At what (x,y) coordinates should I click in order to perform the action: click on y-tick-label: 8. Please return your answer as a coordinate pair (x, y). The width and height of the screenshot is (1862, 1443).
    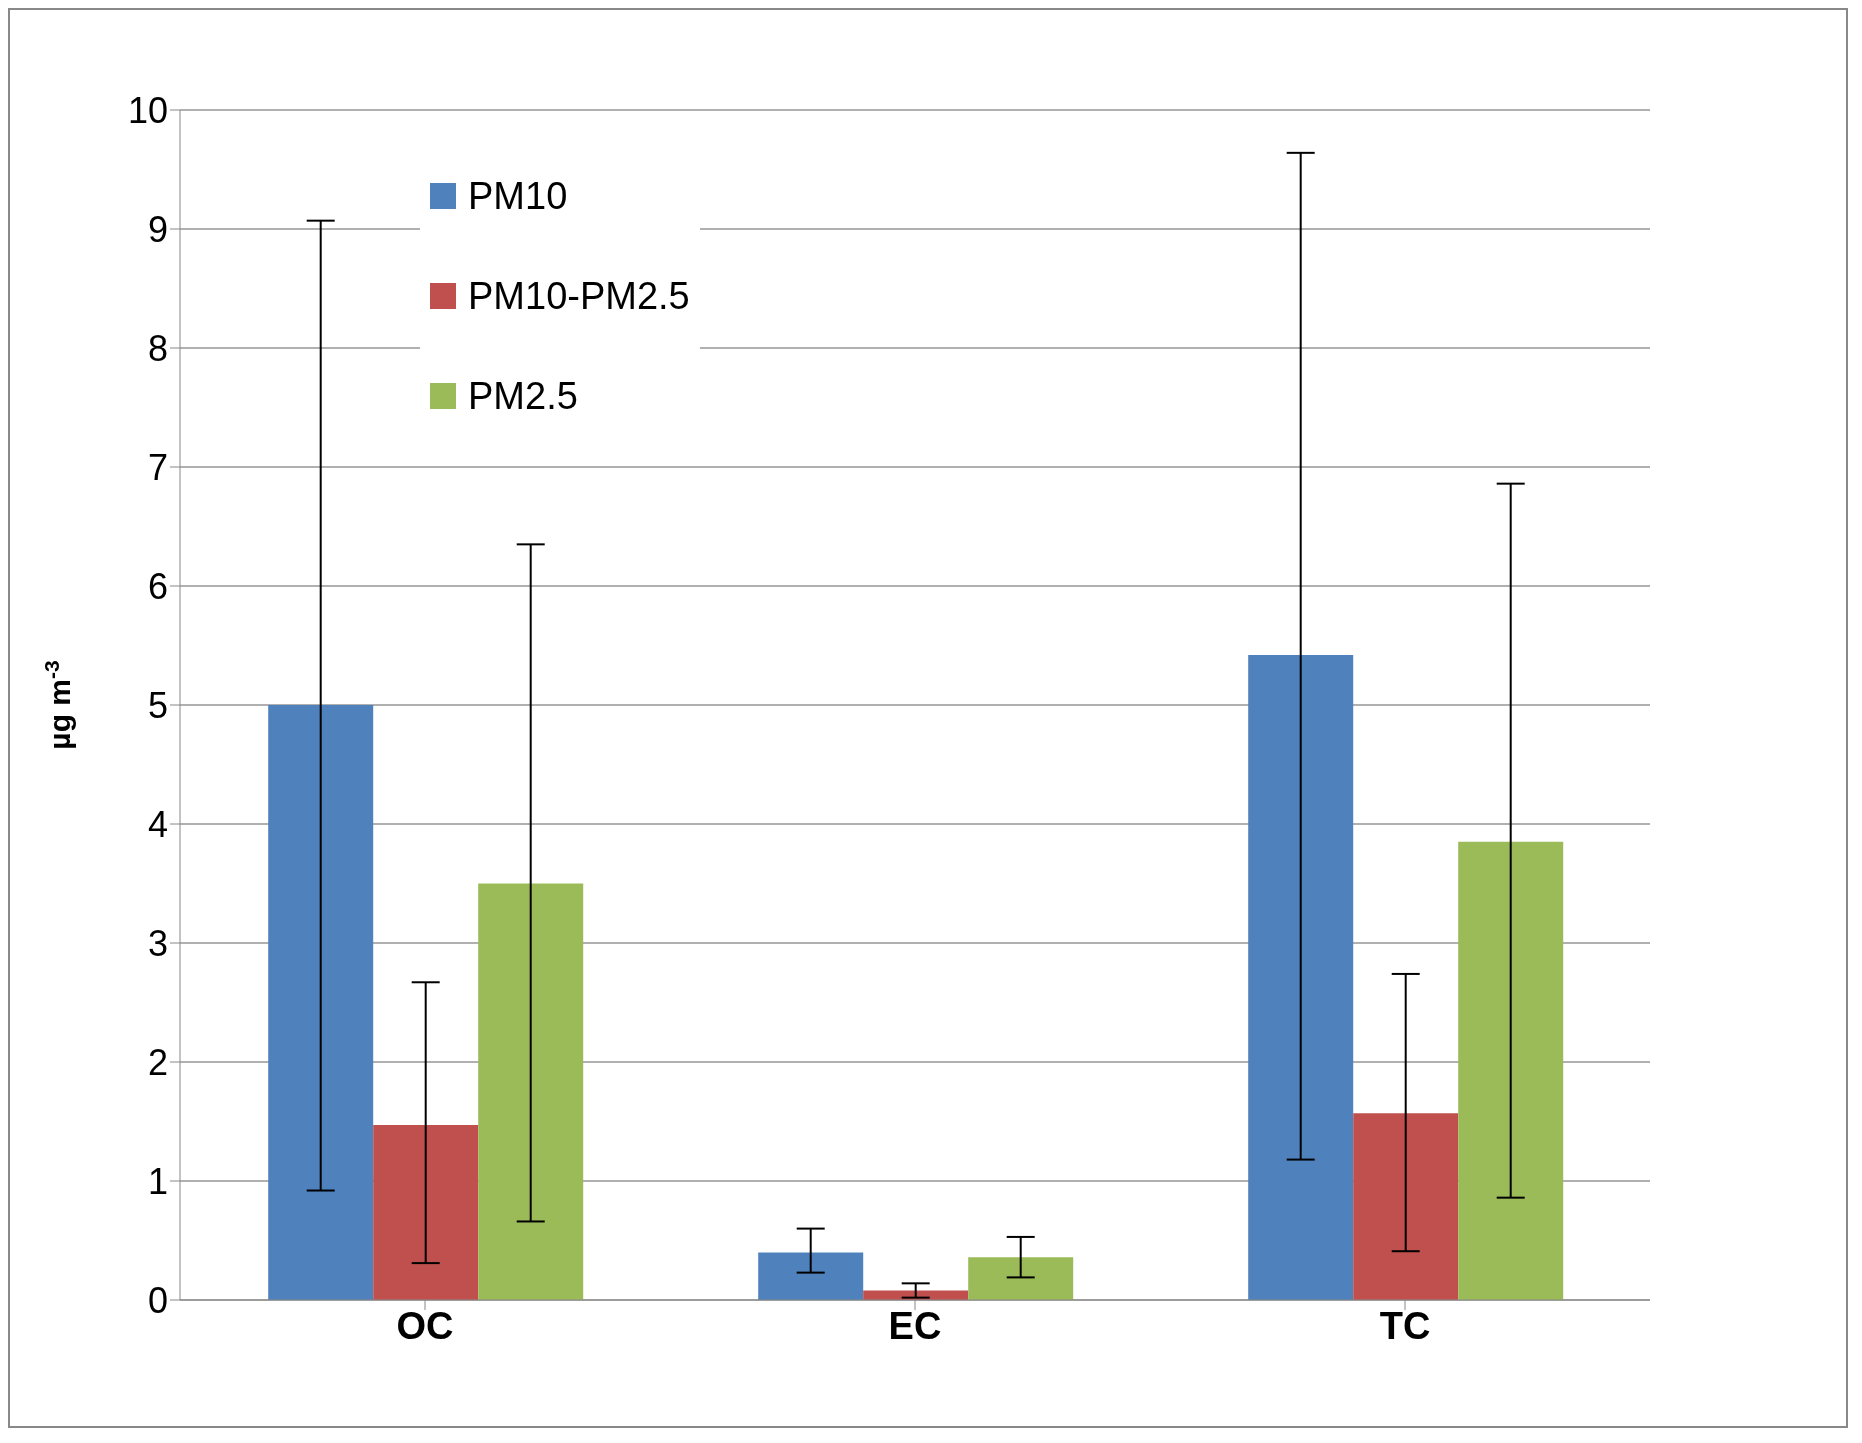
    Looking at the image, I should click on (157, 348).